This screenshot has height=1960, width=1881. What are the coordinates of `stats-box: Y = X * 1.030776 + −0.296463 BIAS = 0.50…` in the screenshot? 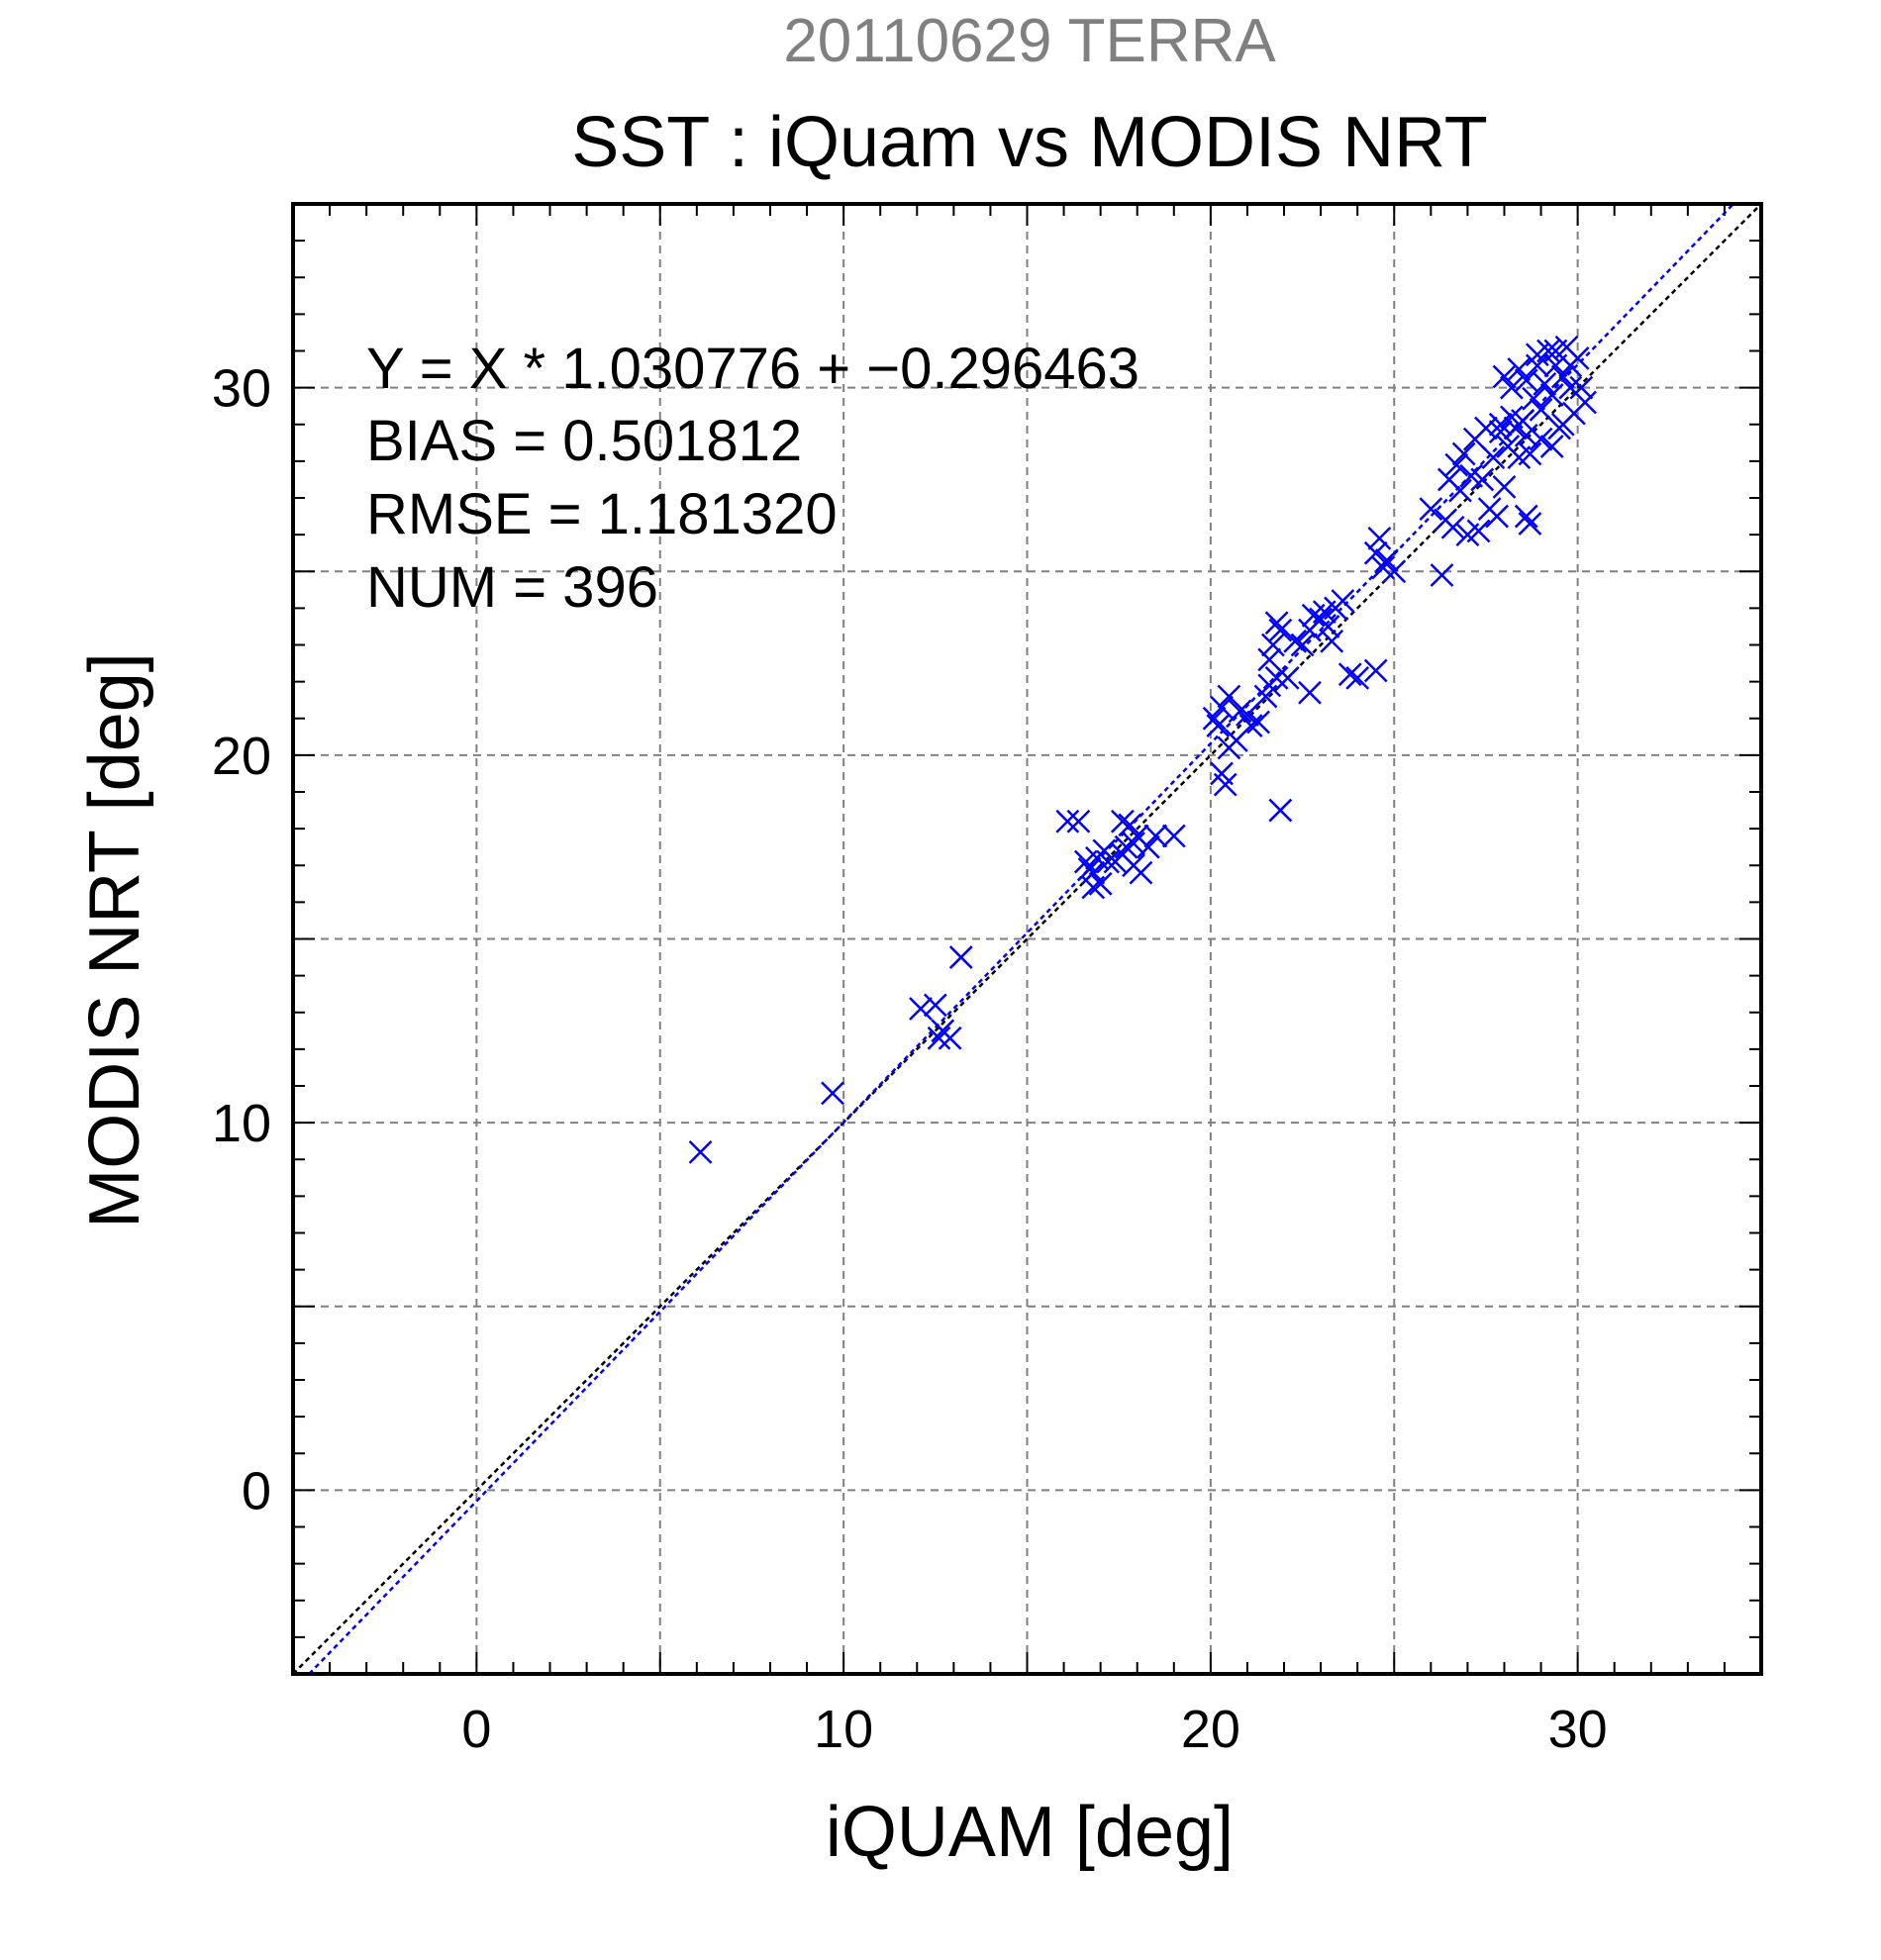 It's located at (752, 478).